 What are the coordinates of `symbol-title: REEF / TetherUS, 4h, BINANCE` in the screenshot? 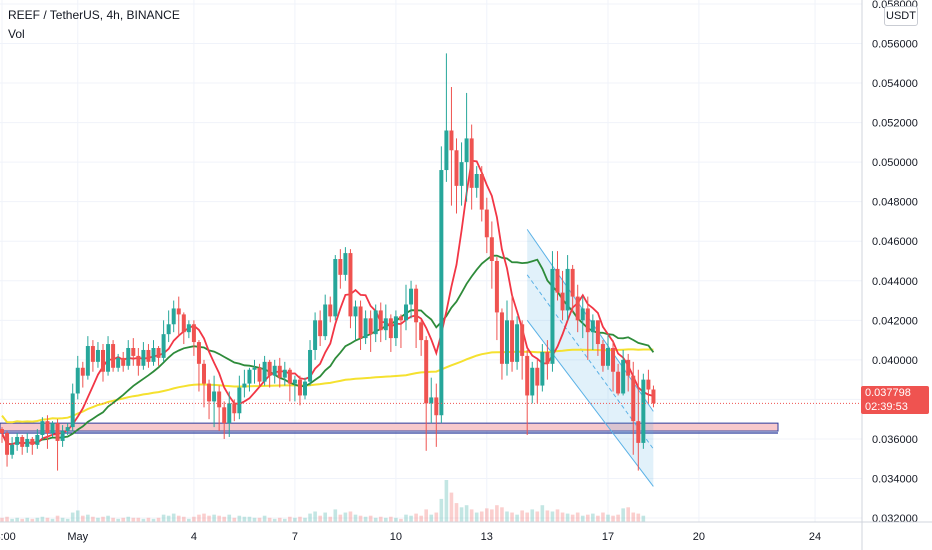 It's located at (94, 15).